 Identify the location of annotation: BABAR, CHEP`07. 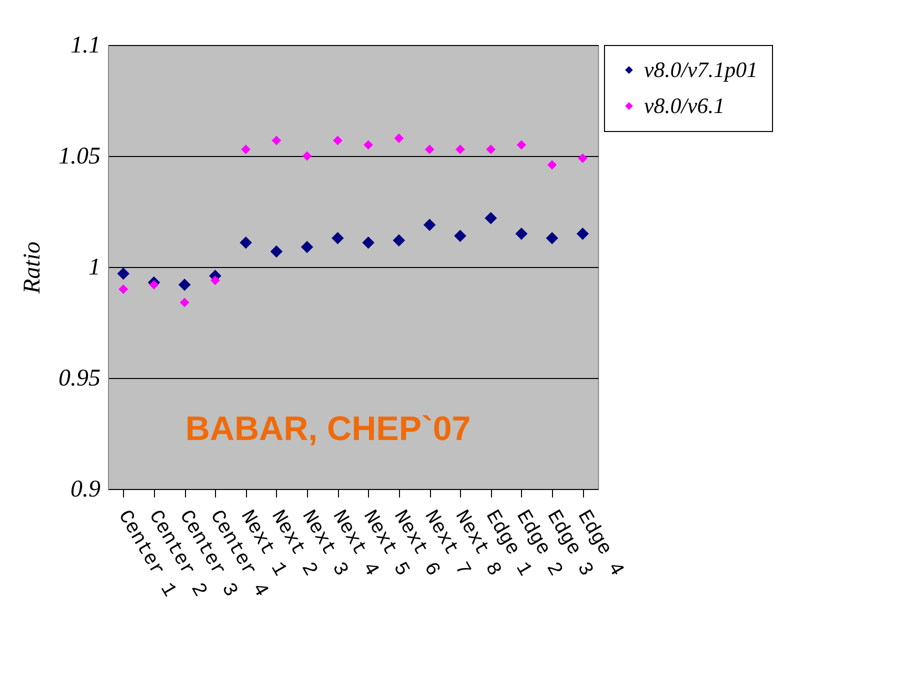
(328, 429).